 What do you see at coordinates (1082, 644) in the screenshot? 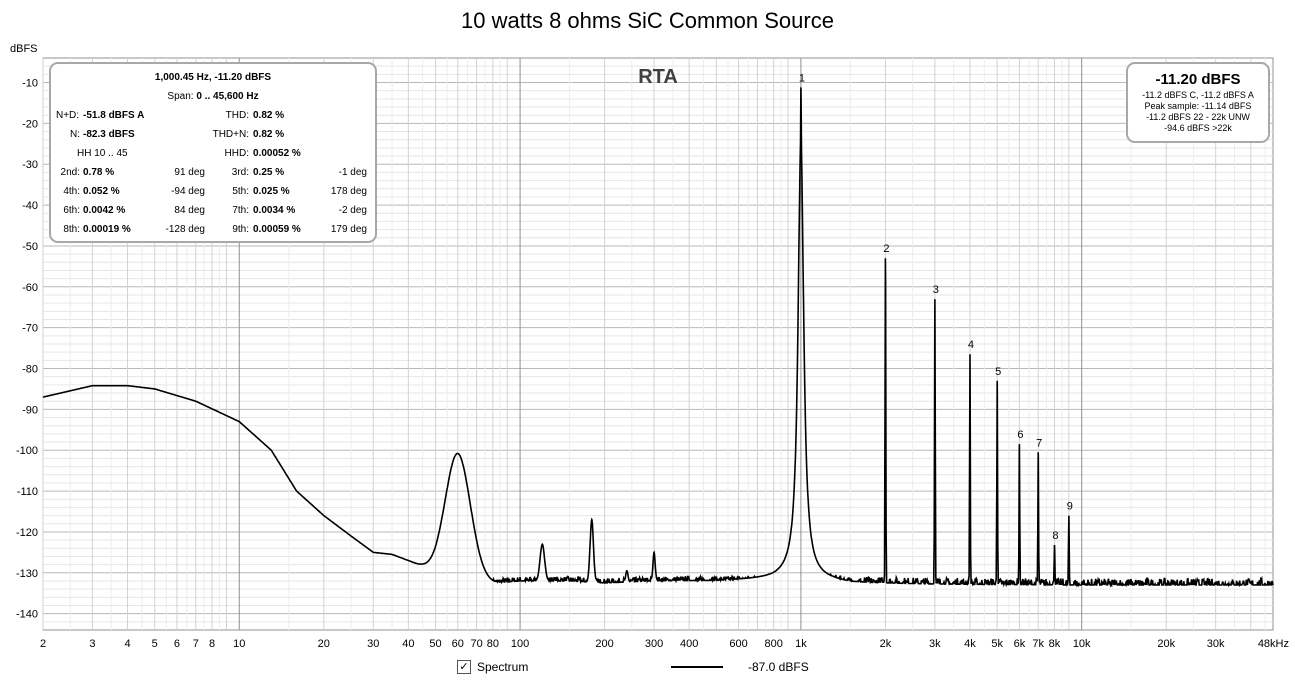
I see `x-tick-label: 10k` at bounding box center [1082, 644].